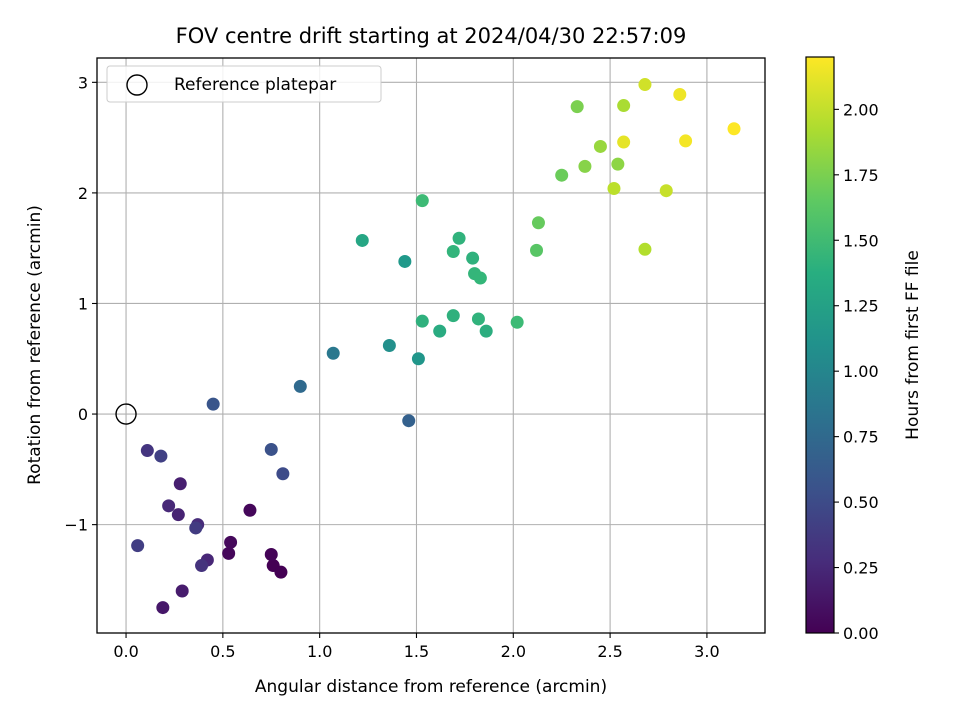 This screenshot has width=960, height=720. I want to click on reference-layer, so click(126, 414).